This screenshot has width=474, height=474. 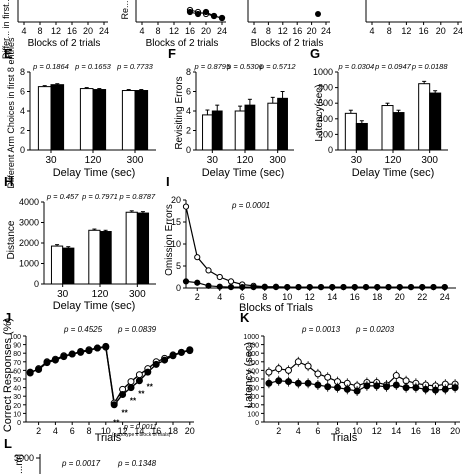 I want to click on top-2-xtick-label: 8, so click(x=268, y=31).